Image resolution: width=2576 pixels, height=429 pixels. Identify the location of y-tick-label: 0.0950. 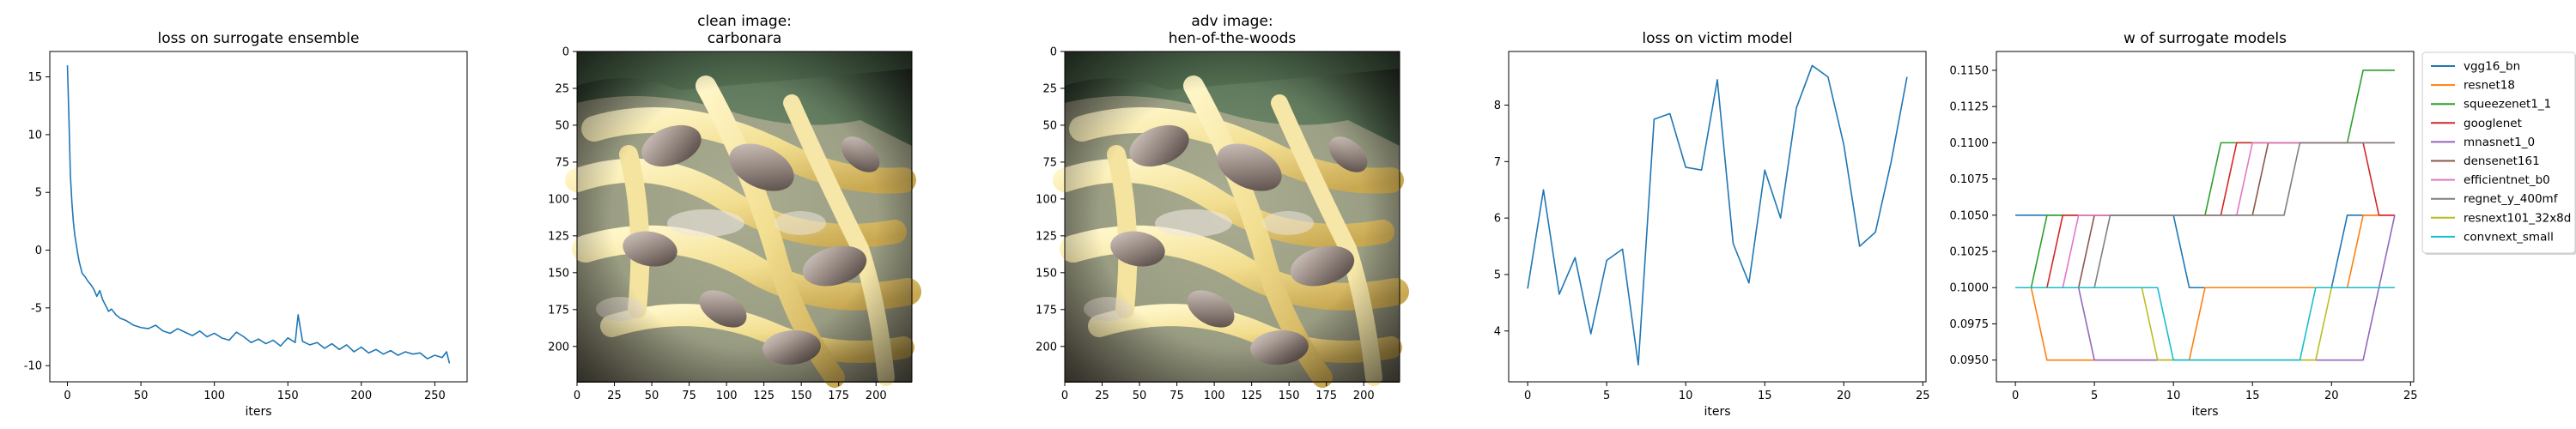
(1970, 361).